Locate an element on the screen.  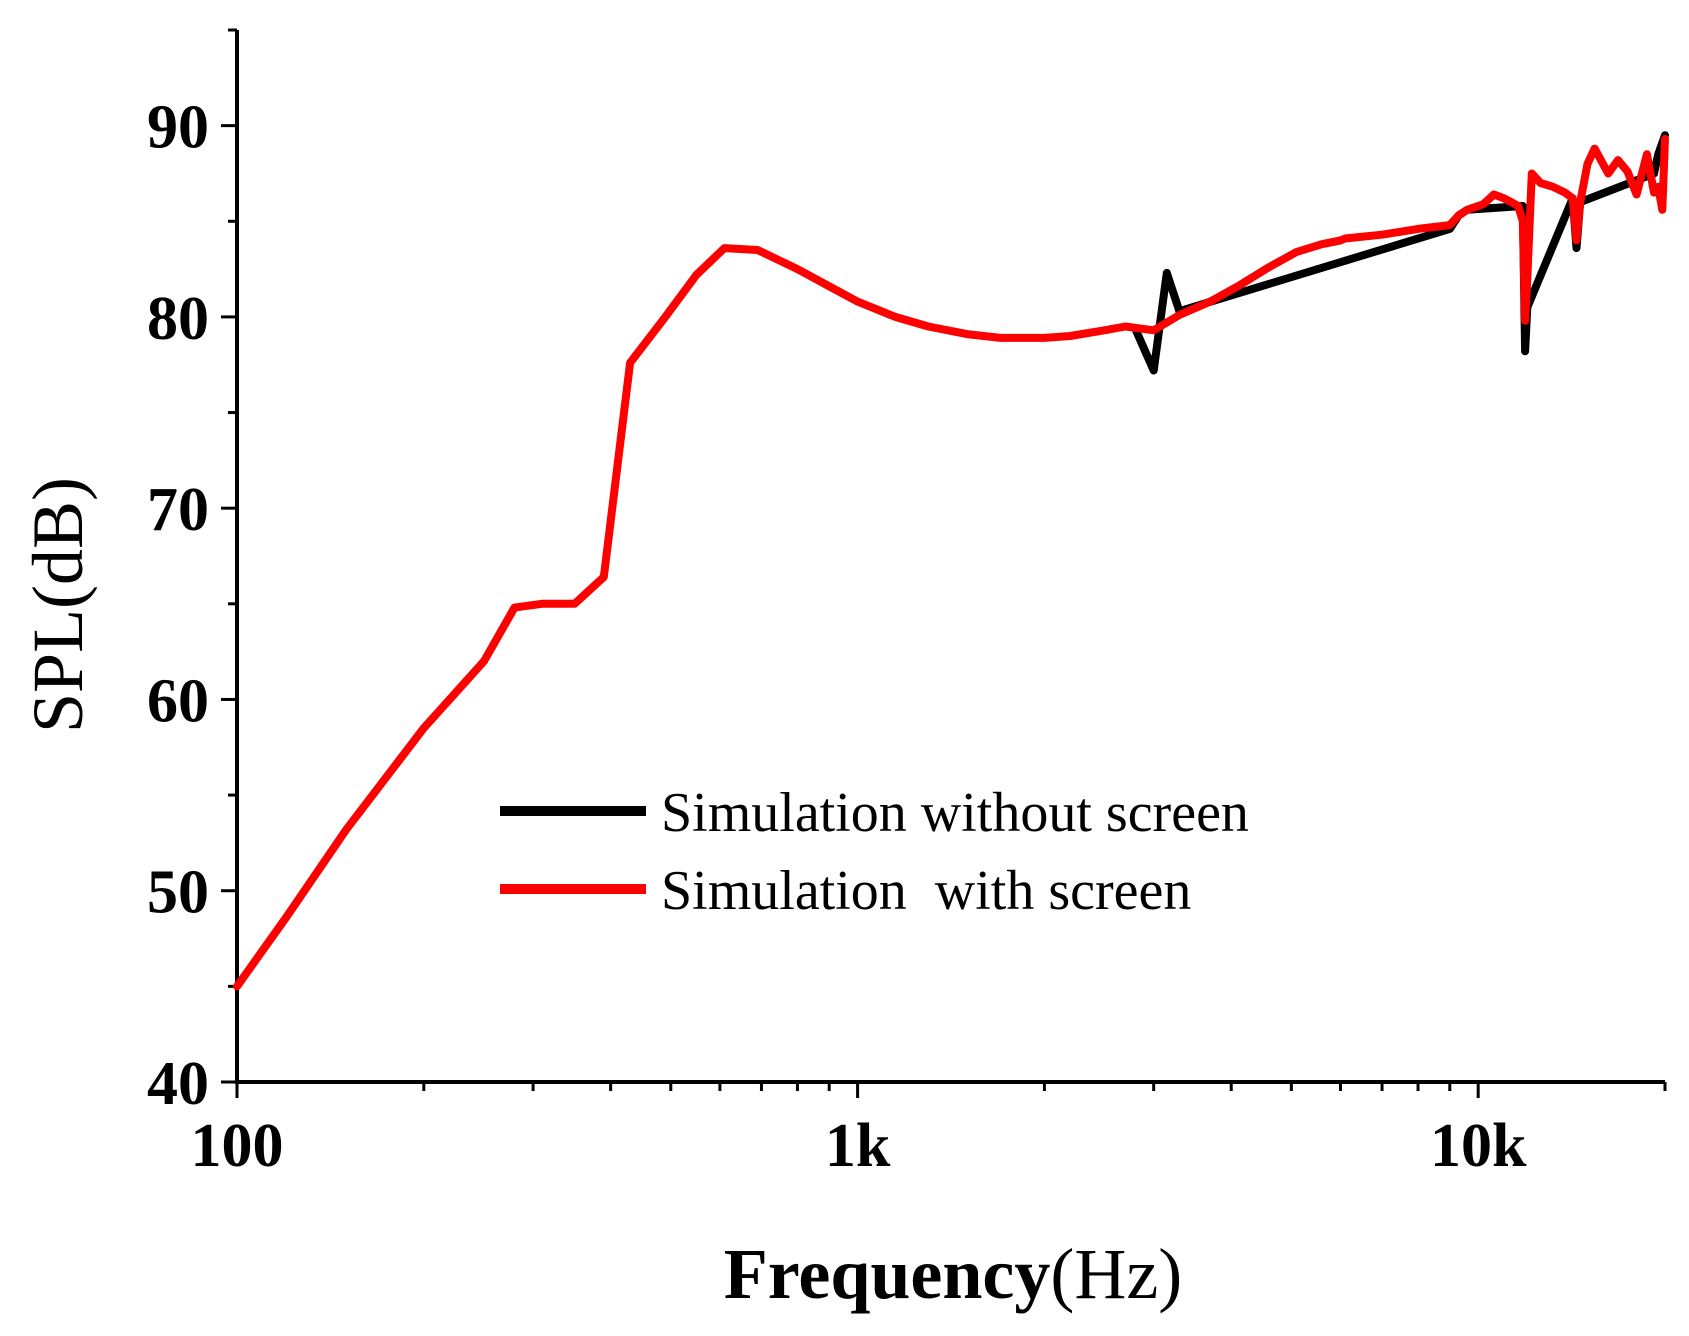
x-tick-label: 1k is located at coordinates (858, 1146).